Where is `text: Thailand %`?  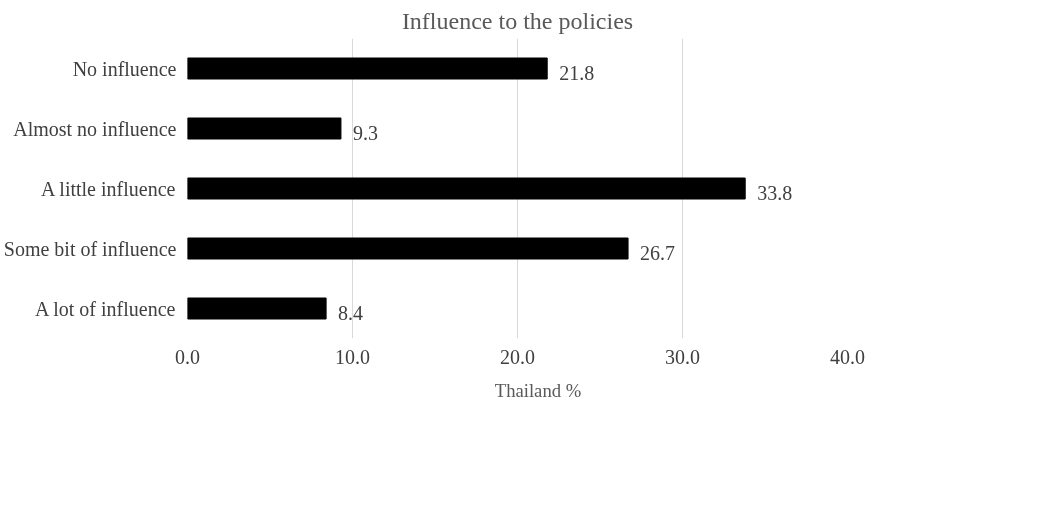 text: Thailand % is located at coordinates (538, 391).